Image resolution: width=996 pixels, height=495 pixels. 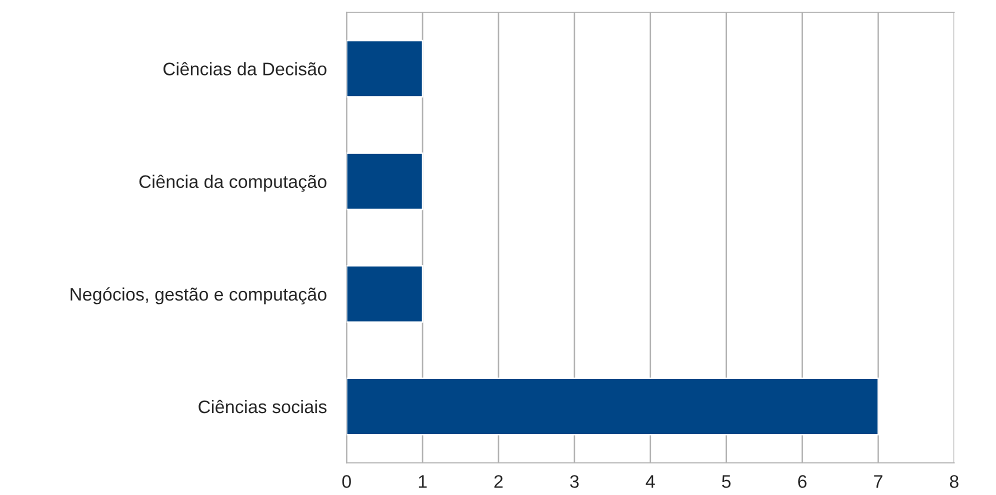 What do you see at coordinates (422, 481) in the screenshot?
I see `x-tick-label: 1` at bounding box center [422, 481].